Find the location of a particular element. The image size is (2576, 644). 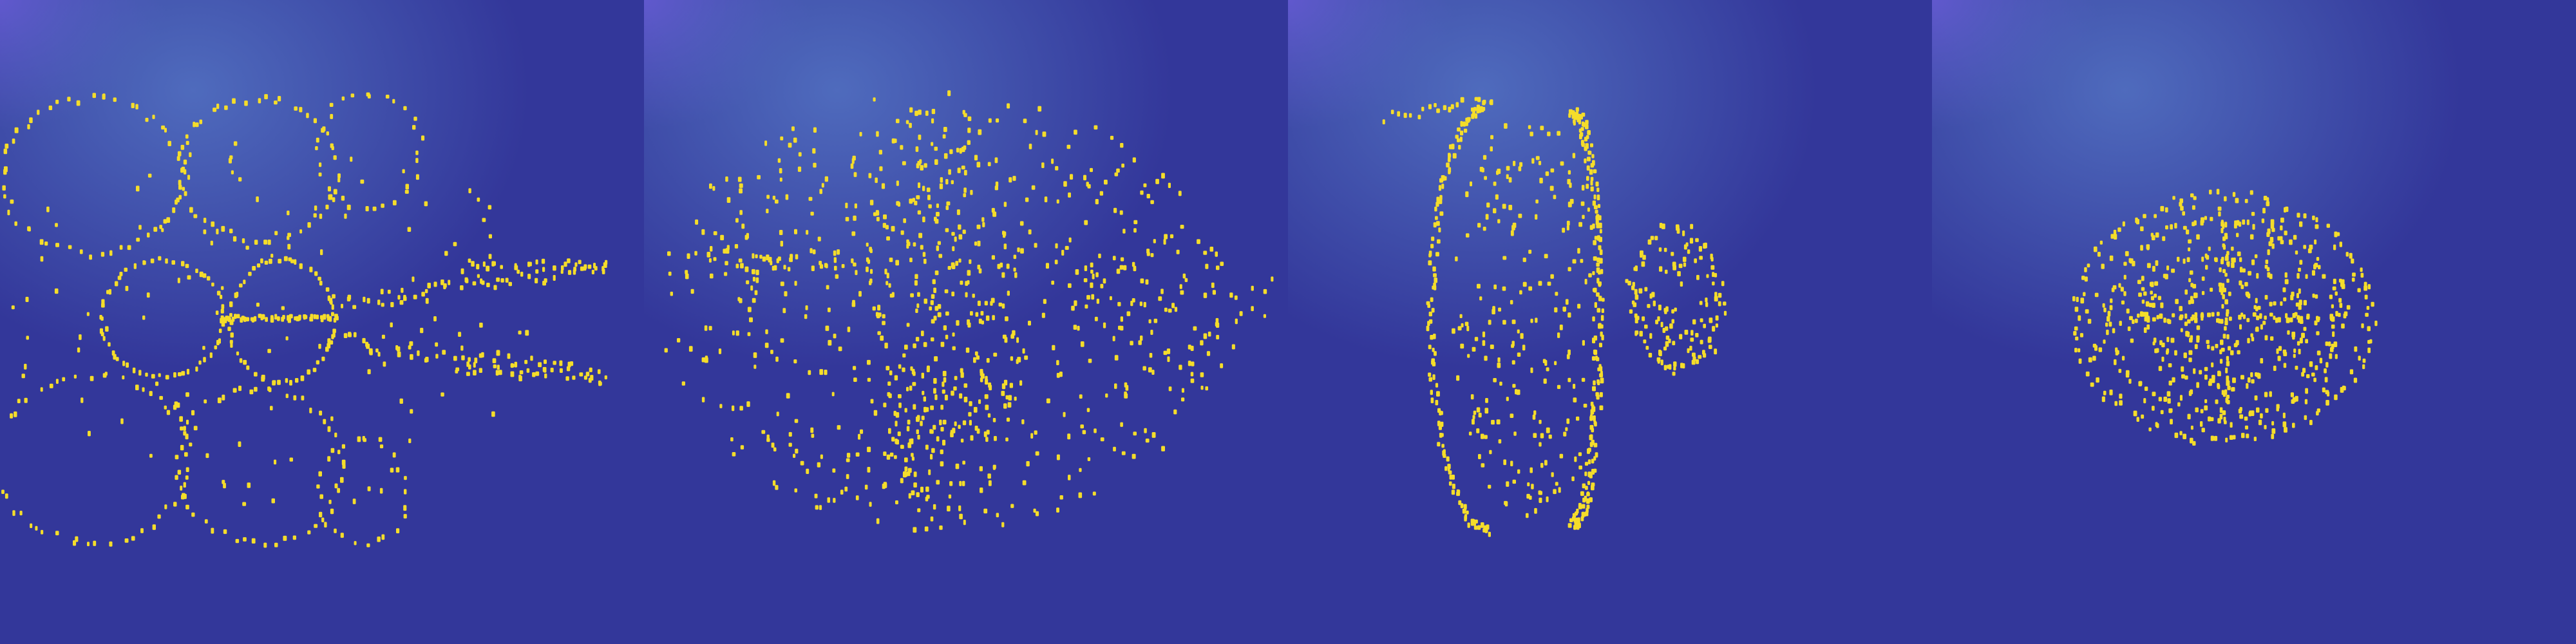

panel-4-point-cloud is located at coordinates (2225, 318).